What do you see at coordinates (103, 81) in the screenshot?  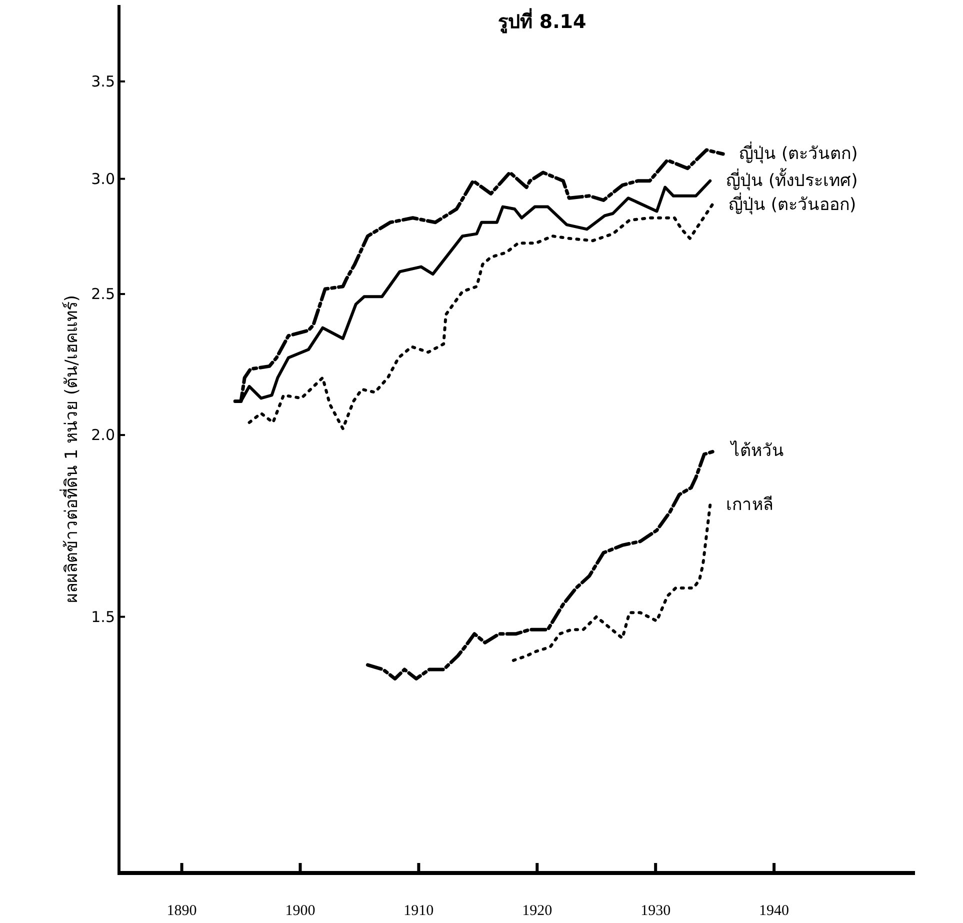 I see `y-tick-label: 3.5` at bounding box center [103, 81].